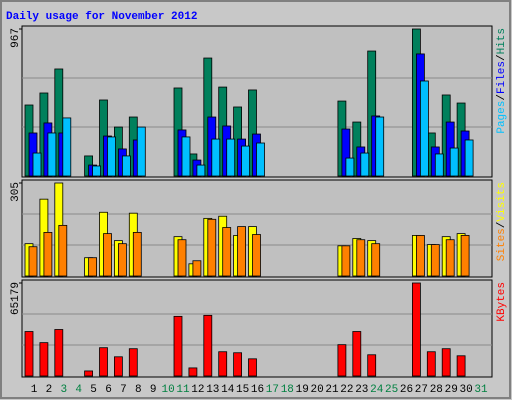  I want to click on x-tick-label: 18, so click(287, 390).